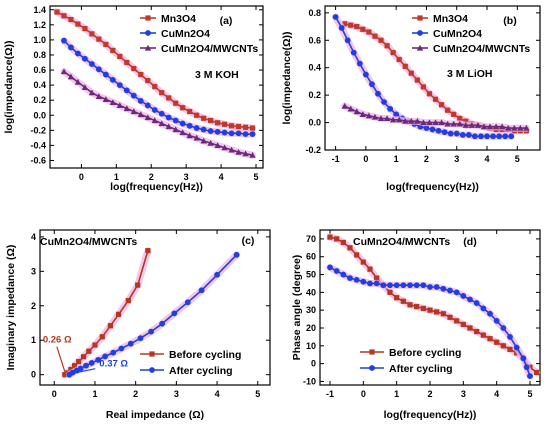  What do you see at coordinates (469, 242) in the screenshot?
I see `panel-tag: (d)` at bounding box center [469, 242].